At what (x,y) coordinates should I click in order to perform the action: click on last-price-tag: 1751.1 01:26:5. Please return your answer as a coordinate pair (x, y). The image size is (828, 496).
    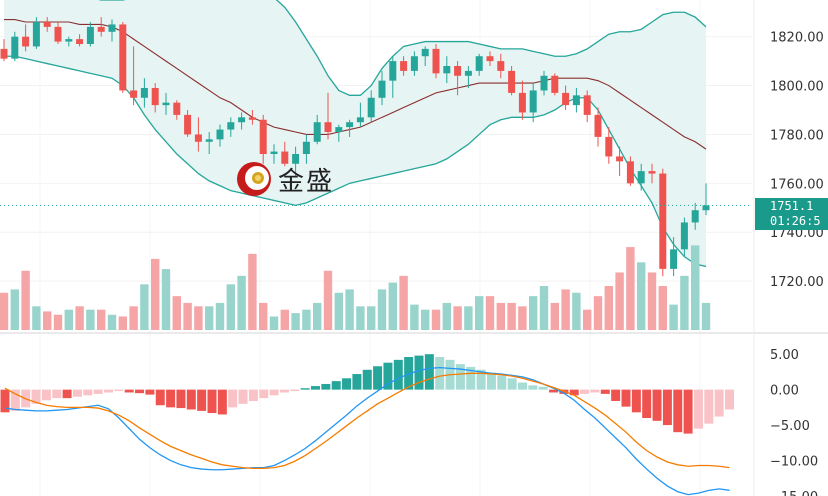
    Looking at the image, I should click on (791, 214).